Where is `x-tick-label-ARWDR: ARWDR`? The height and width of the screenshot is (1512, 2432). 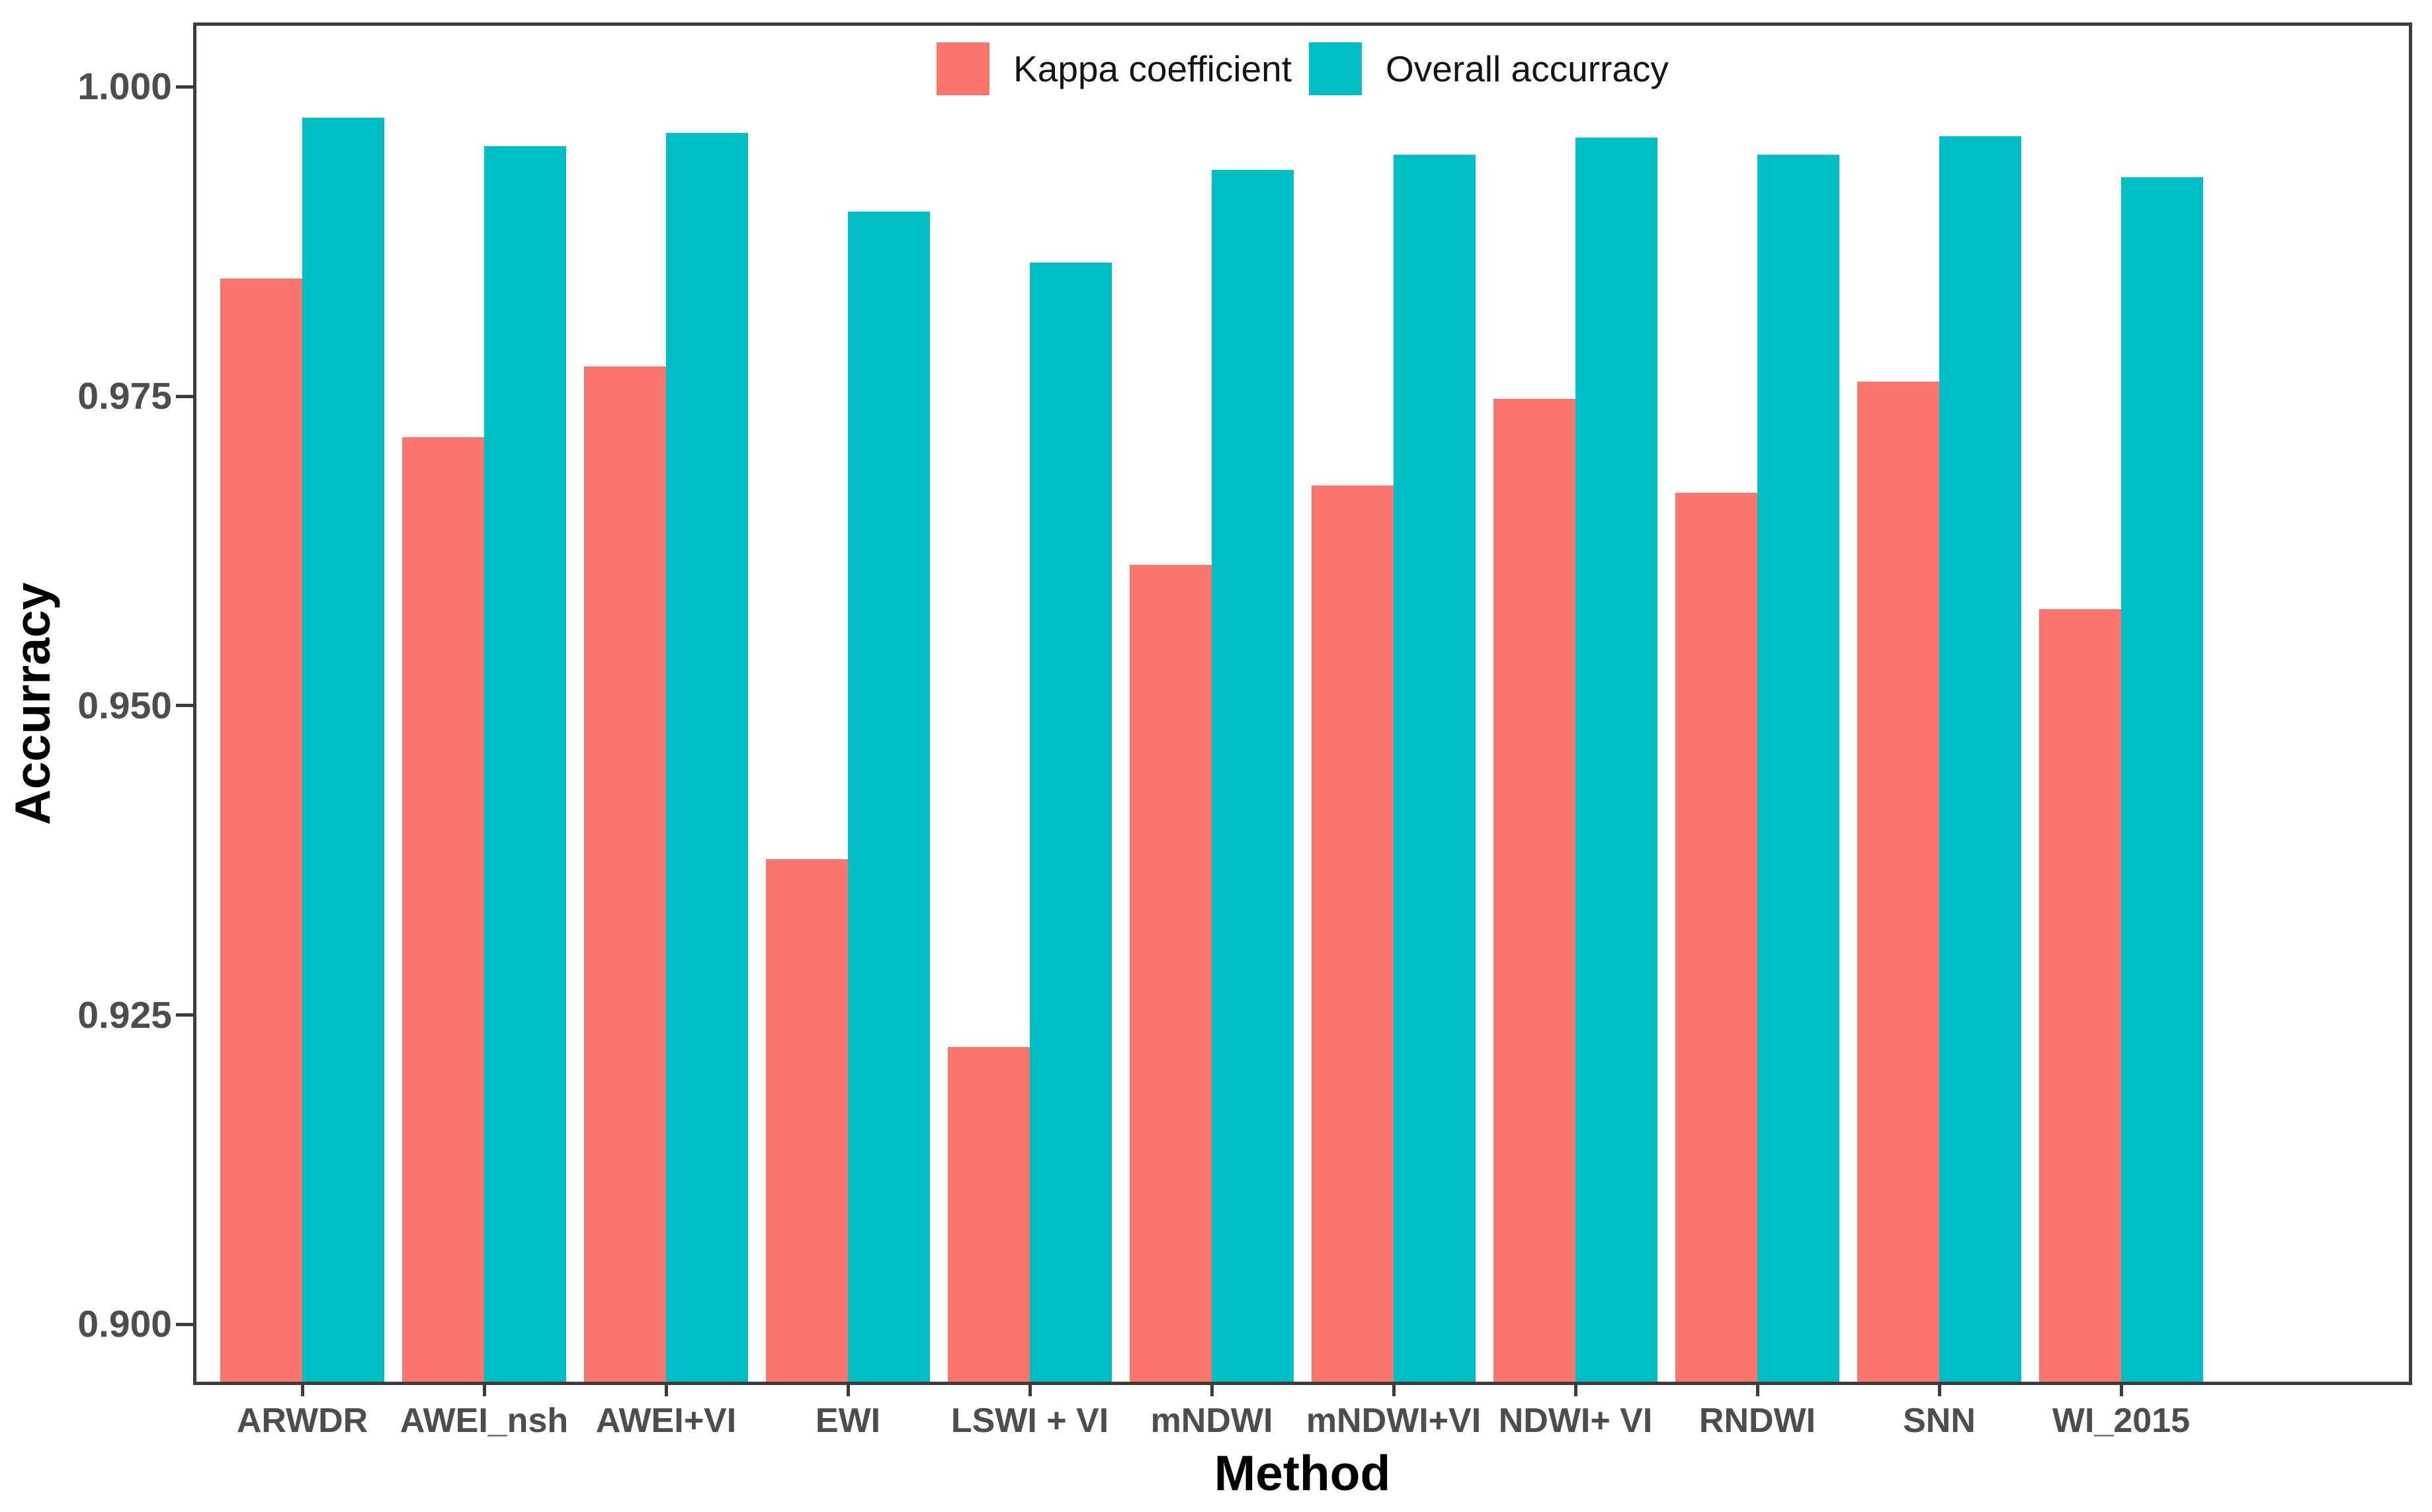 x-tick-label-ARWDR: ARWDR is located at coordinates (302, 1421).